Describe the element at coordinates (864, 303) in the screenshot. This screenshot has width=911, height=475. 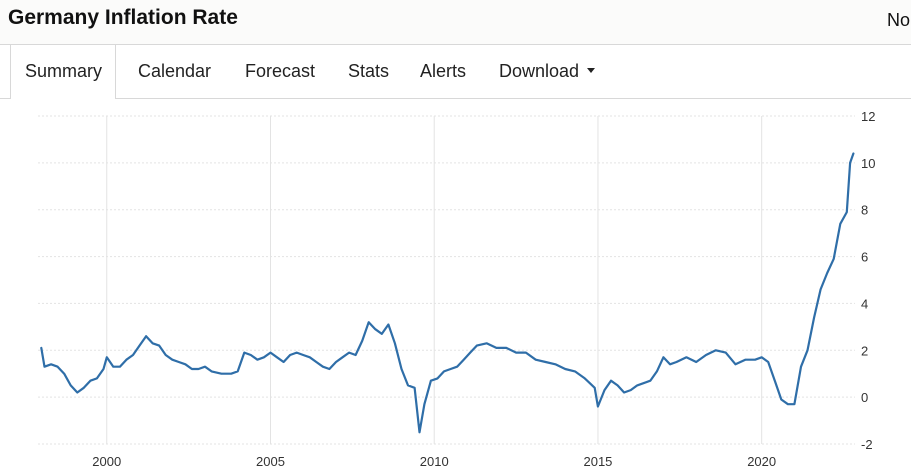
I see `y-tick-label: 4` at that location.